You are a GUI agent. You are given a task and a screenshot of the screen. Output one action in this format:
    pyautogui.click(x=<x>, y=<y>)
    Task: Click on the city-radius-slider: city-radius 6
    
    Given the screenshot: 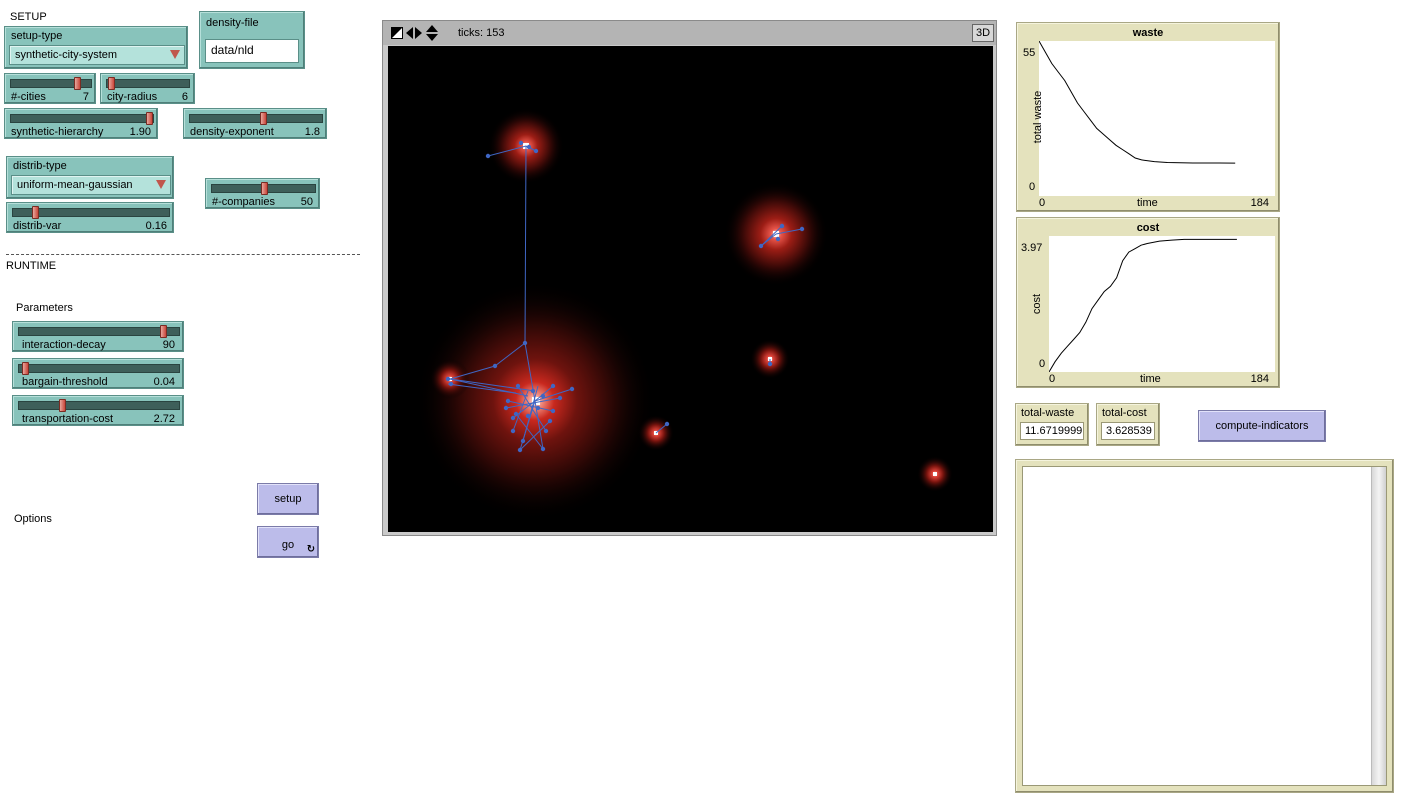 What is the action you would take?
    pyautogui.click(x=147, y=88)
    